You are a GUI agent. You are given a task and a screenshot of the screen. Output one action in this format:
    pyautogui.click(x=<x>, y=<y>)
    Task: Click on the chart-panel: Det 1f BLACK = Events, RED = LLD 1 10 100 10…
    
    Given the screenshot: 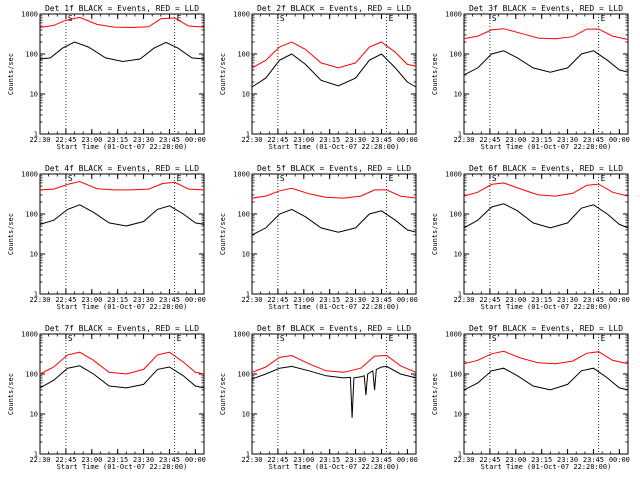 What is the action you would take?
    pyautogui.click(x=106, y=77)
    